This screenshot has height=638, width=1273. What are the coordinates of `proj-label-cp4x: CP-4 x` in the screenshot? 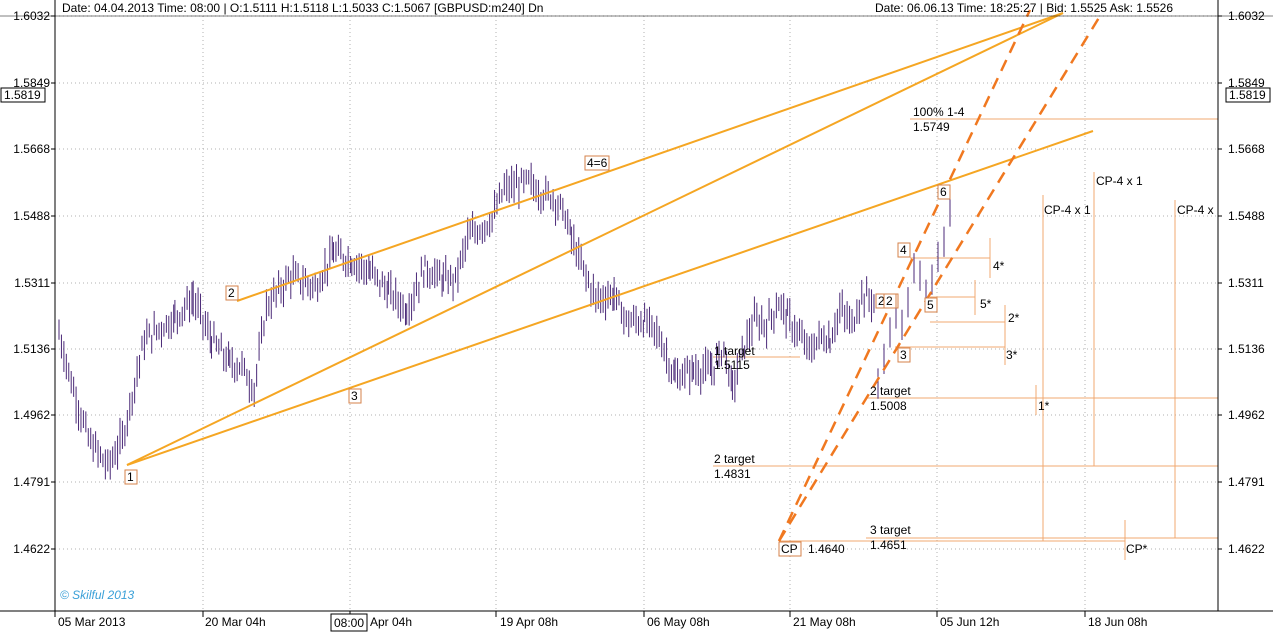 It's located at (1195, 210).